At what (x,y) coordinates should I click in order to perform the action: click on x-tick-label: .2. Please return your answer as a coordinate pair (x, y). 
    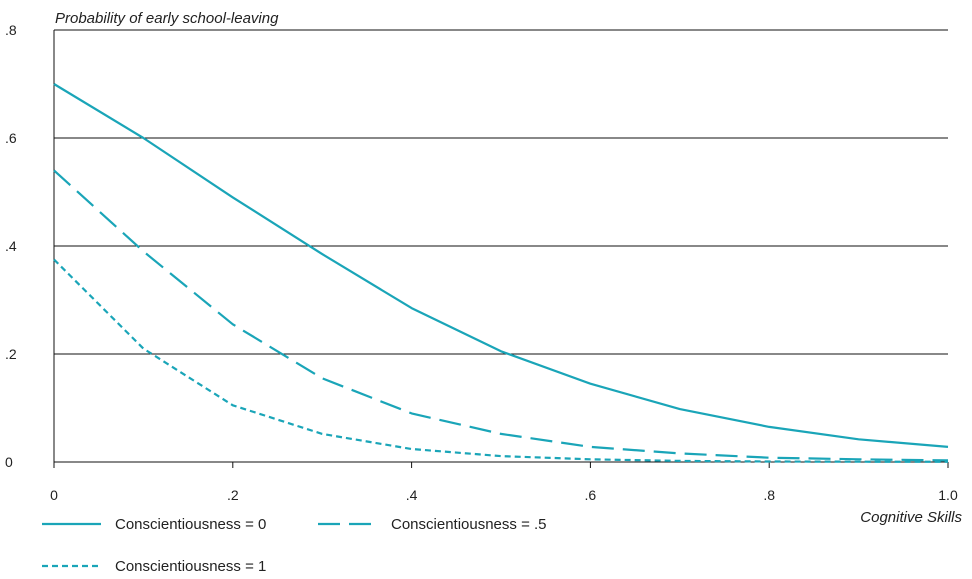
    Looking at the image, I should click on (233, 495).